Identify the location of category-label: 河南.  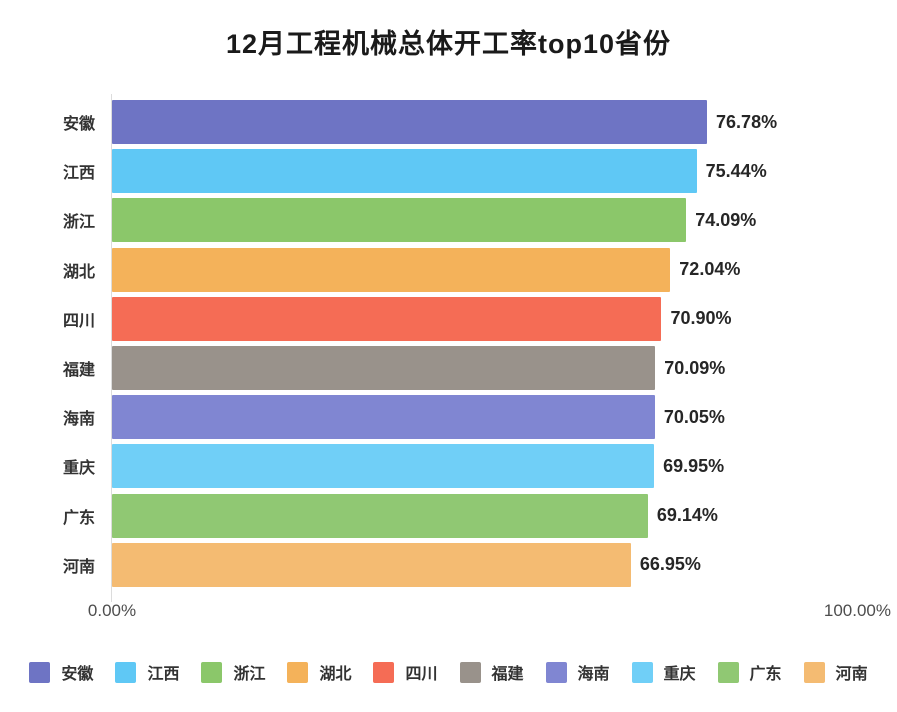
(78, 567).